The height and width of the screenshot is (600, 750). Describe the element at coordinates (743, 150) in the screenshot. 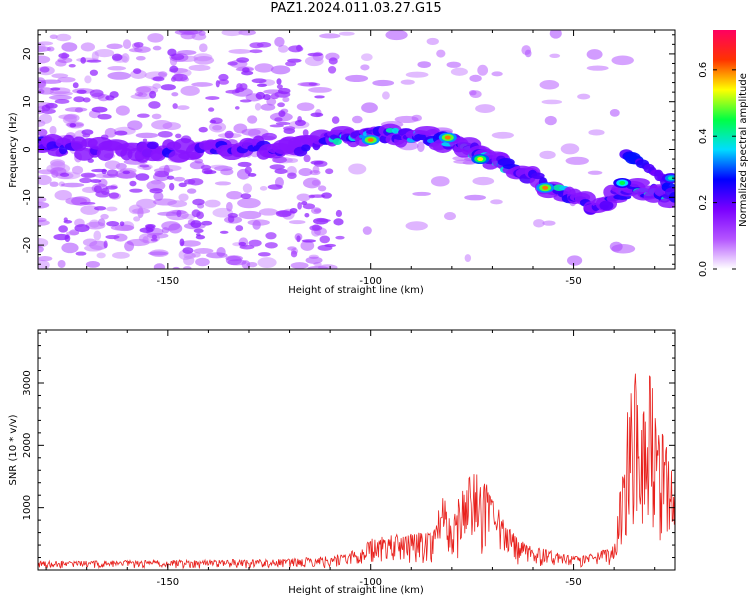

I see `colorbar-label: Normalized spectral amplitude` at that location.